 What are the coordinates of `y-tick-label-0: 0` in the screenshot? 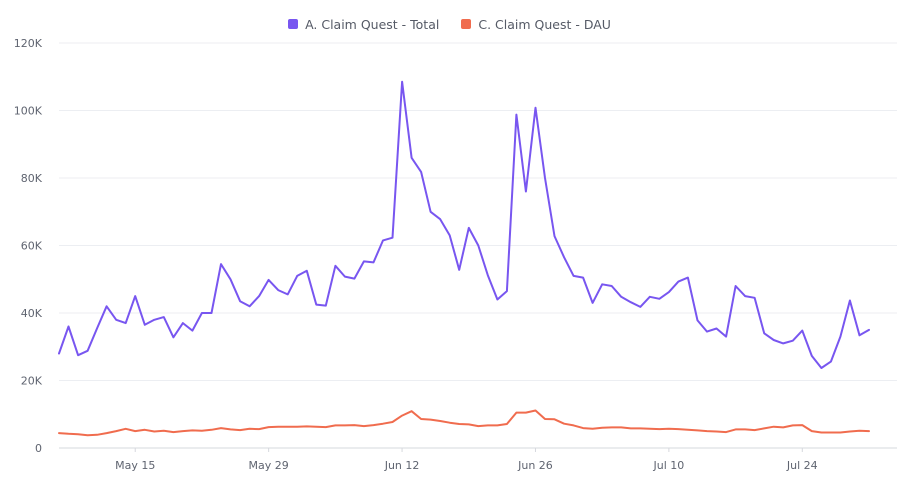 It's located at (38, 448).